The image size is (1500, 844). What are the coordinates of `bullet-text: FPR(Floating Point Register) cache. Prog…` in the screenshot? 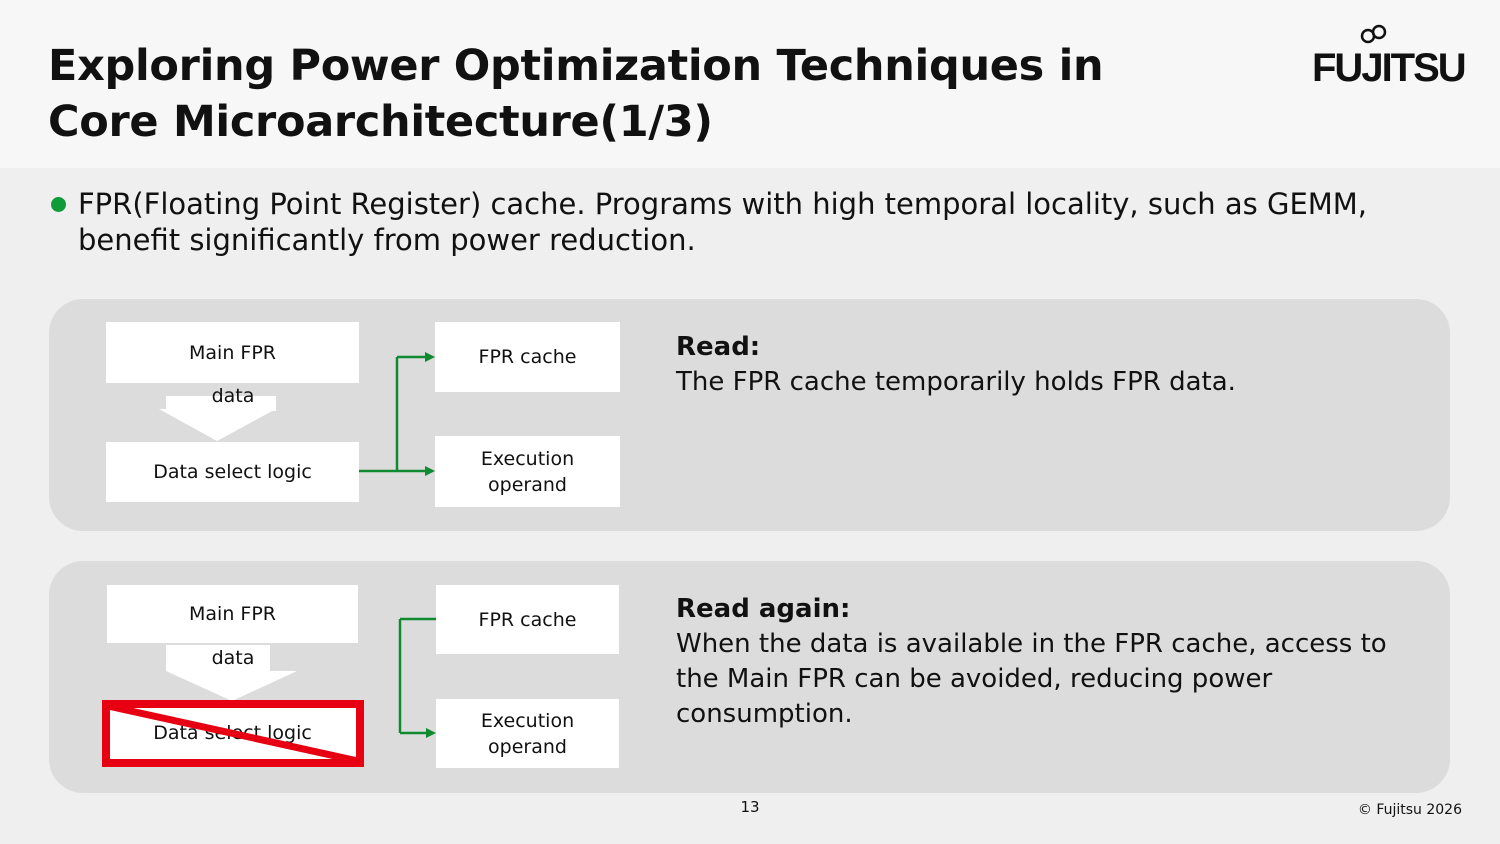 It's located at (723, 222).